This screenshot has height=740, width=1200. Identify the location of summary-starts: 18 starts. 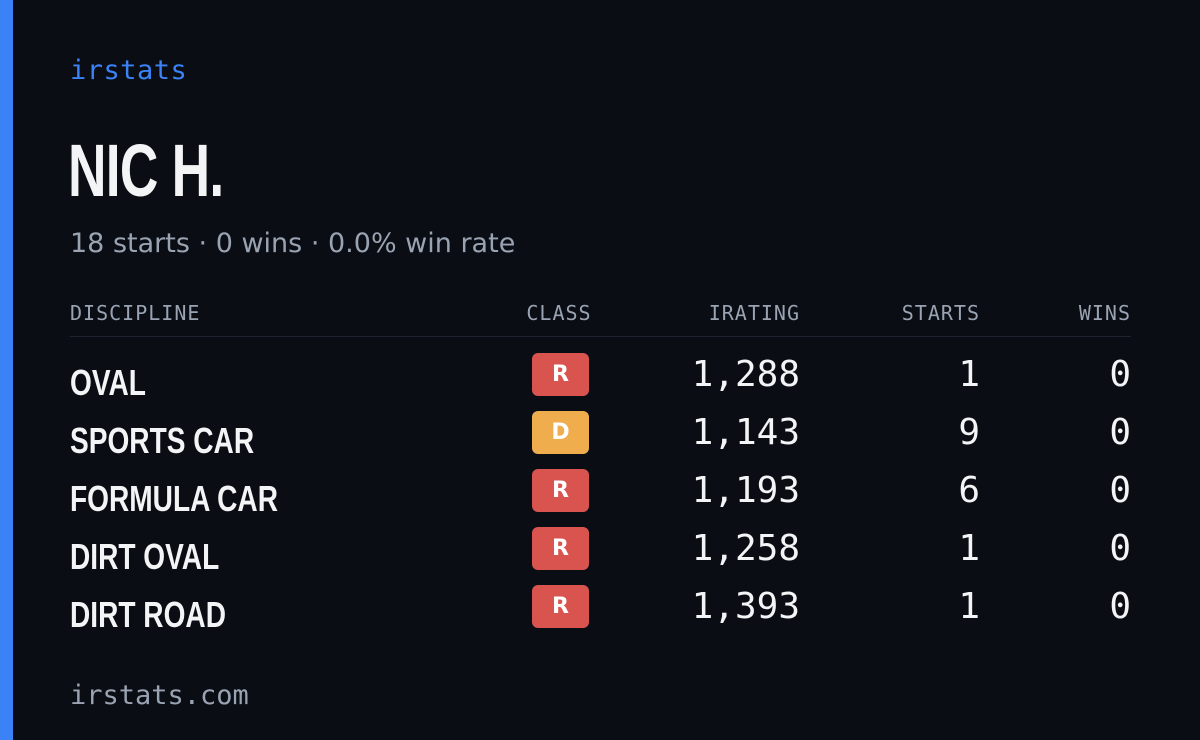
(130, 243).